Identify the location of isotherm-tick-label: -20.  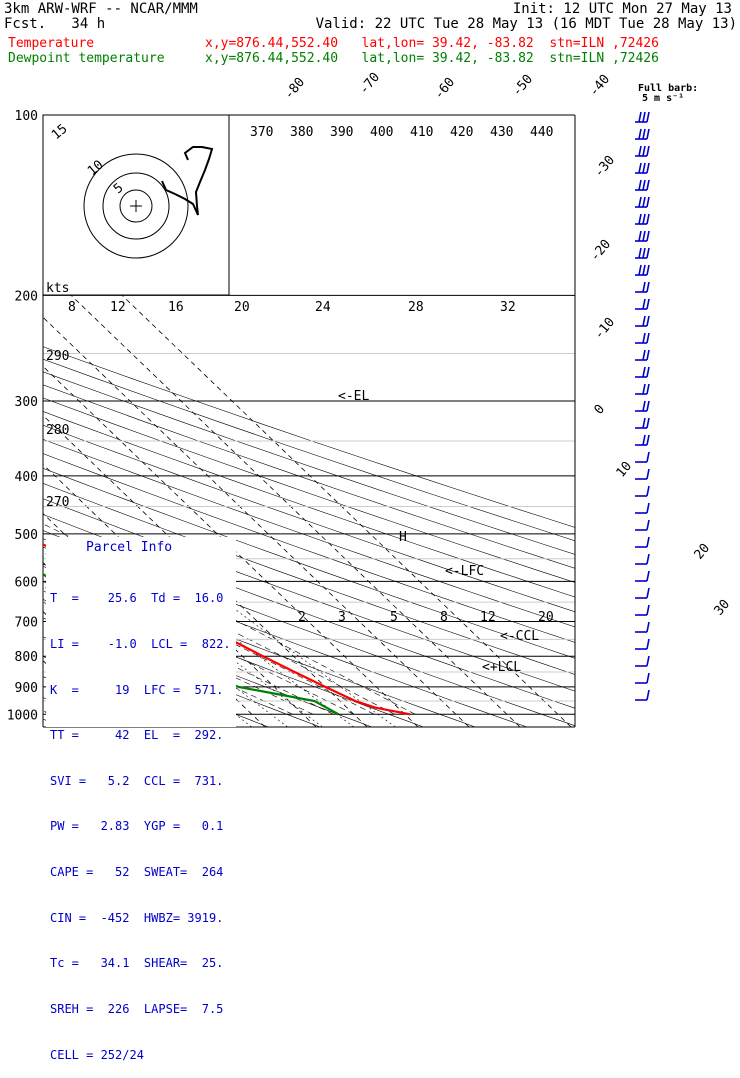
(601, 251).